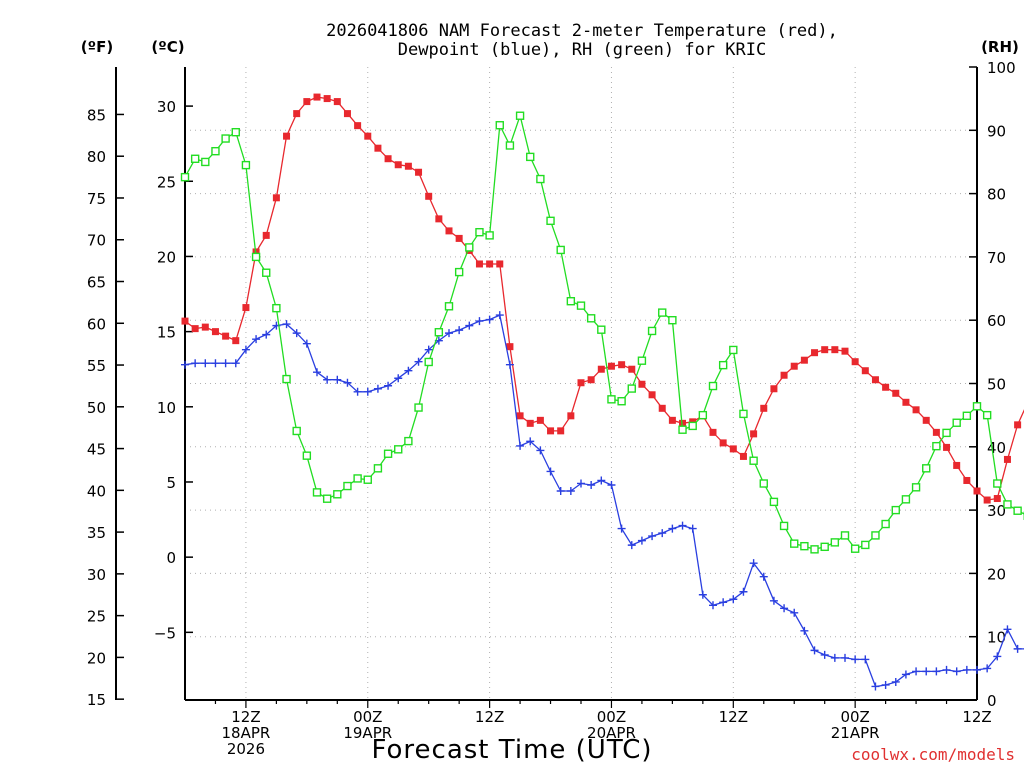 This screenshot has height=768, width=1024. What do you see at coordinates (611, 733) in the screenshot?
I see `time-tick-label: 20APR` at bounding box center [611, 733].